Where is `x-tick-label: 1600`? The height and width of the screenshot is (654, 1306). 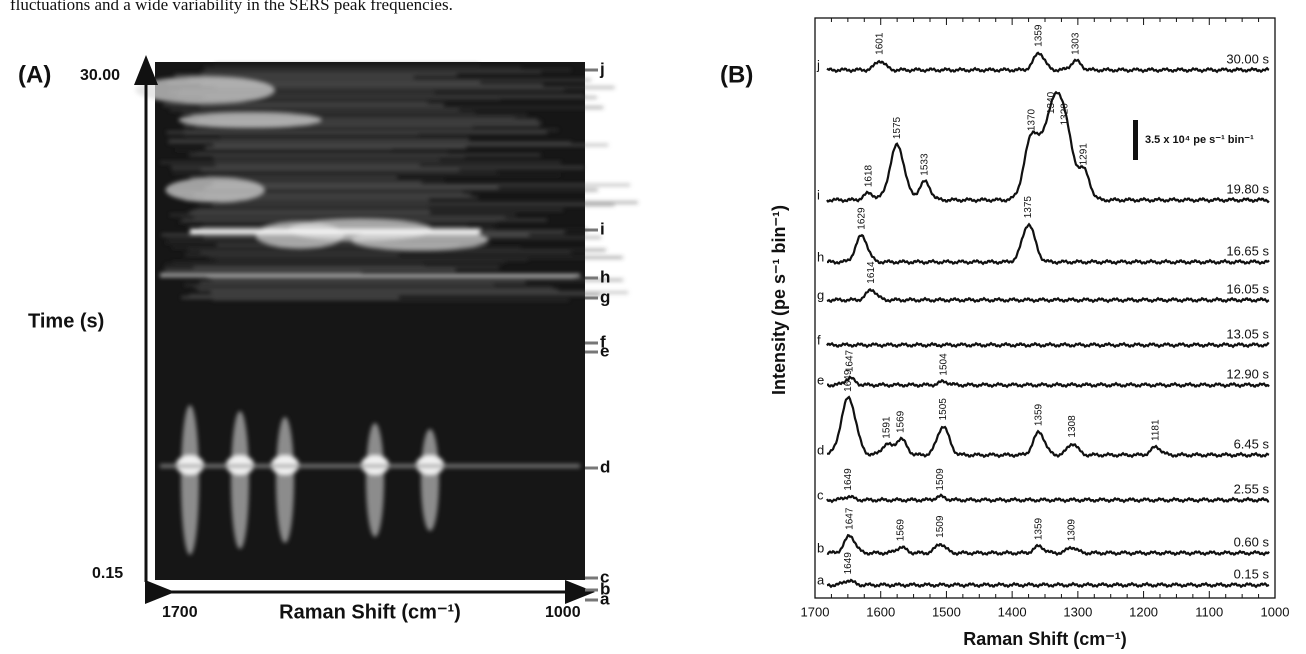
x-tick-label: 1600 is located at coordinates (880, 611).